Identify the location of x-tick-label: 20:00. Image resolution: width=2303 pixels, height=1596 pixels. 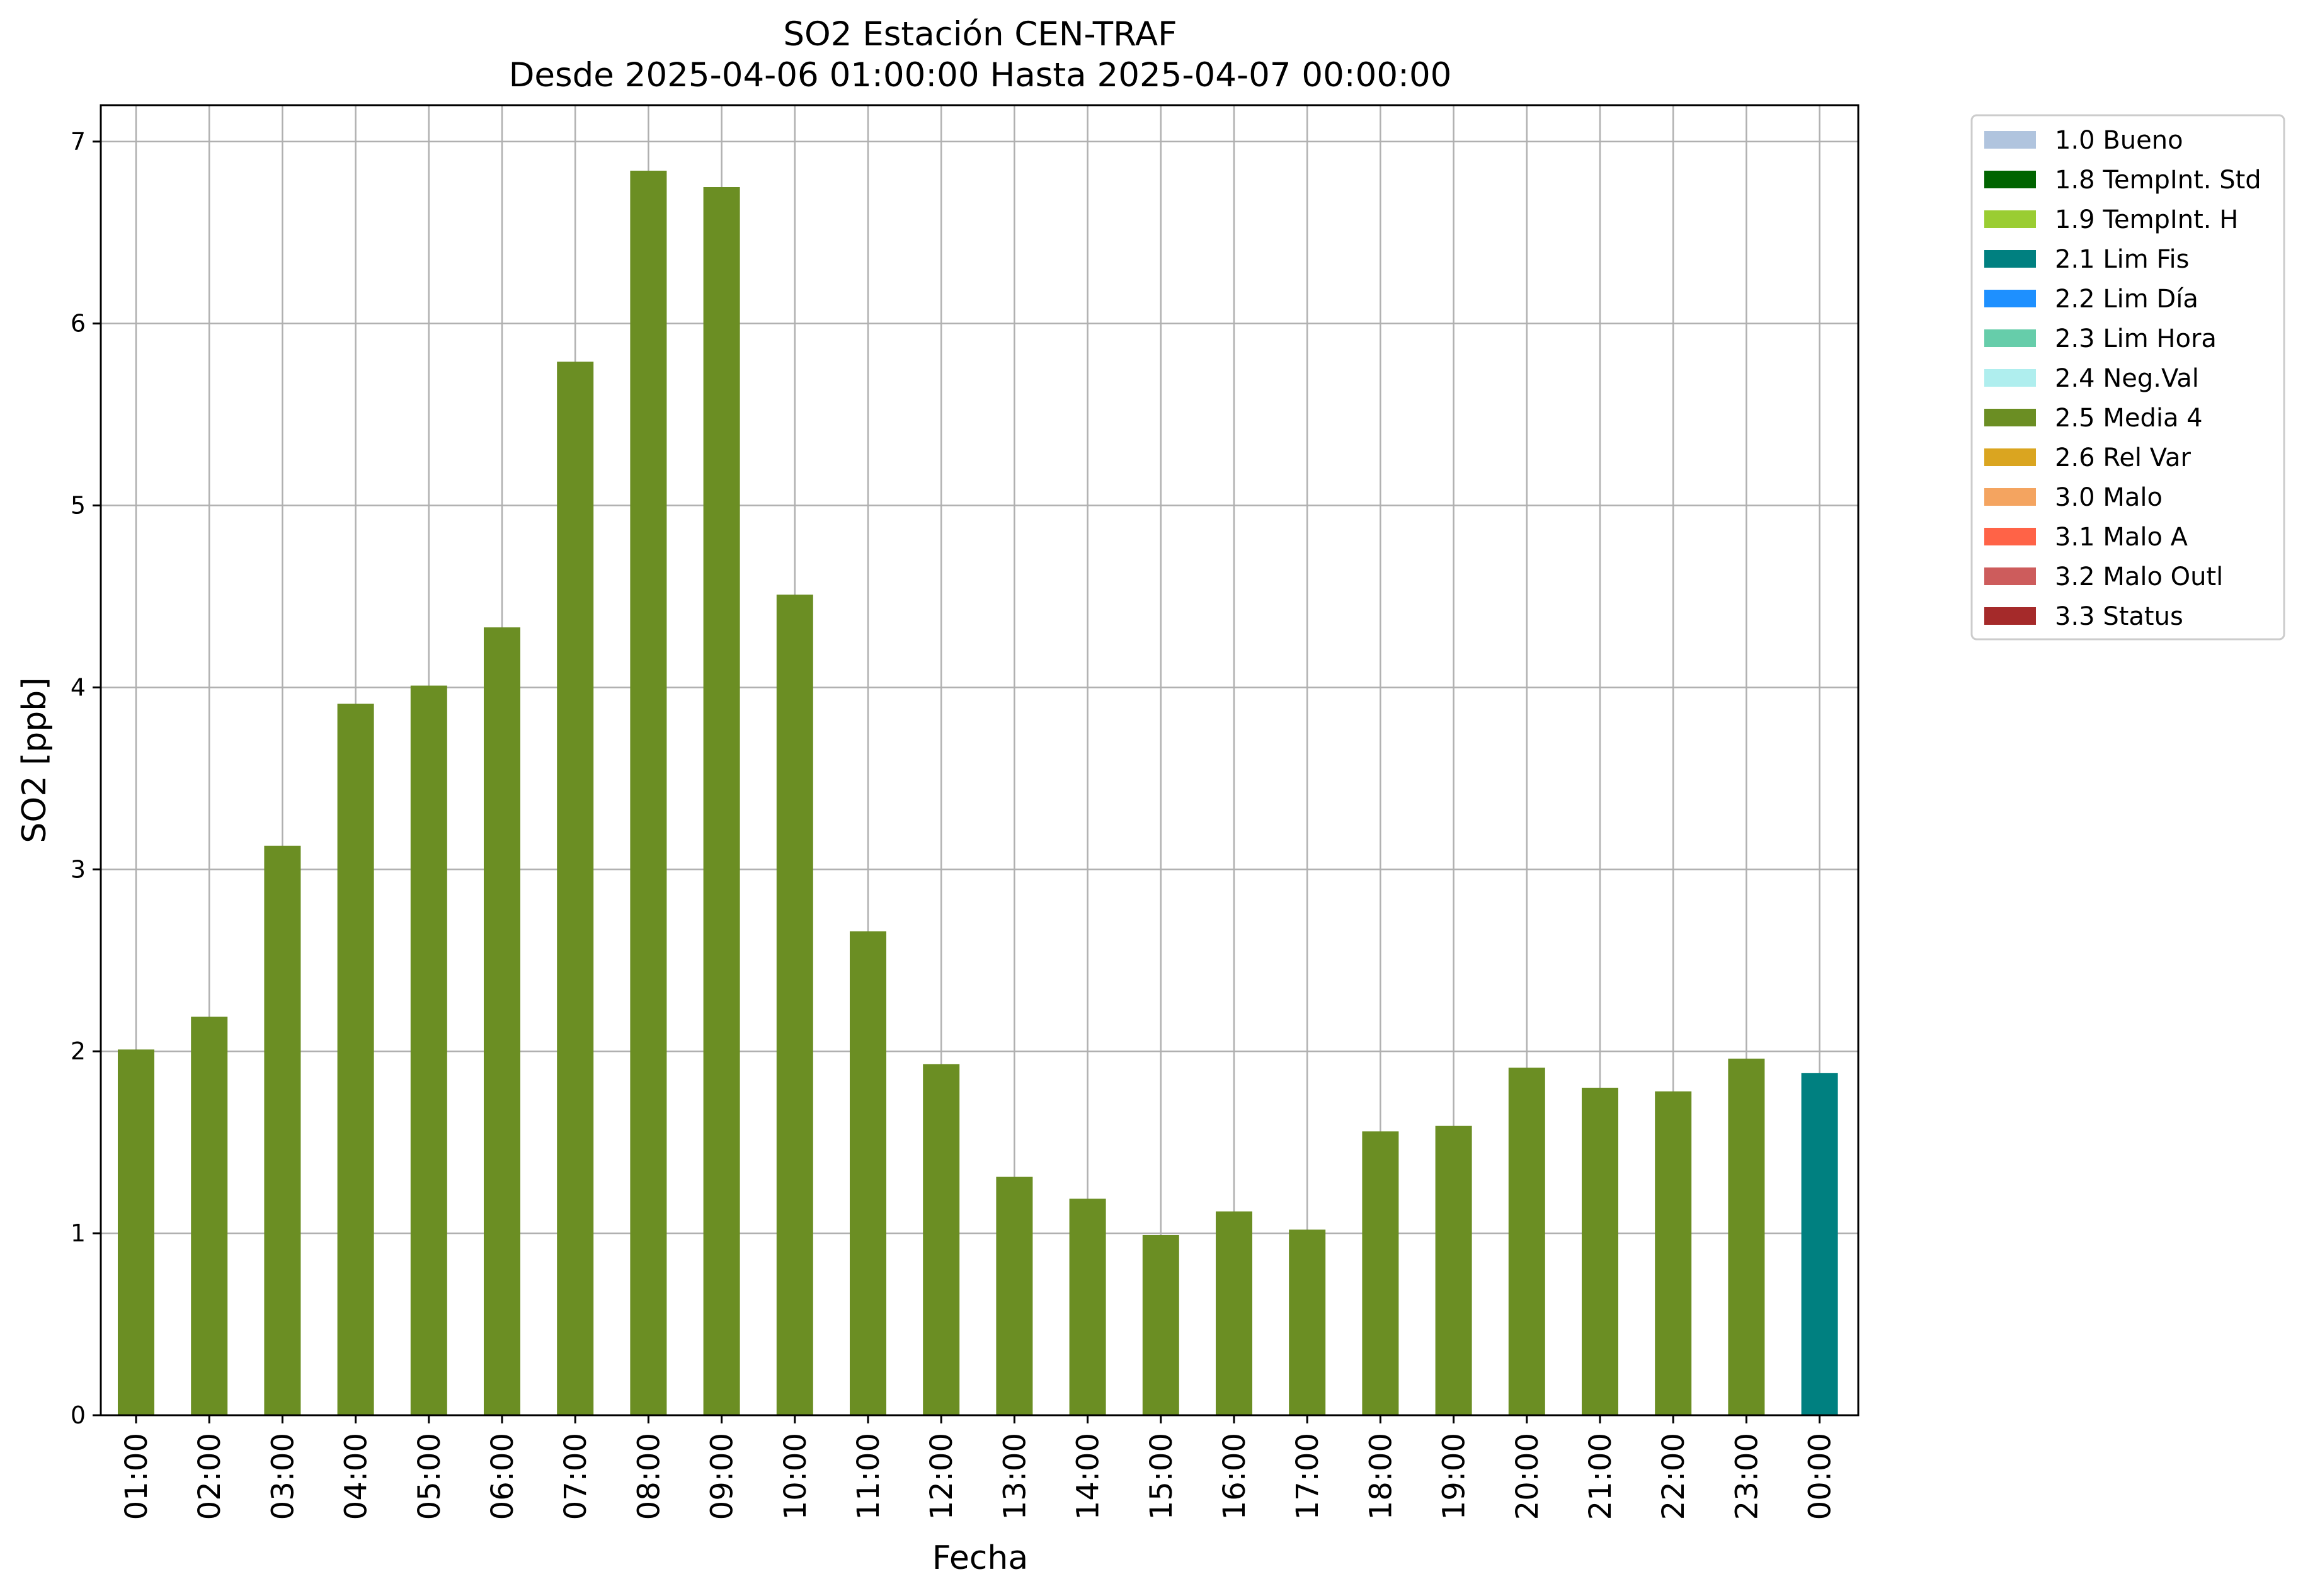
(1528, 1476).